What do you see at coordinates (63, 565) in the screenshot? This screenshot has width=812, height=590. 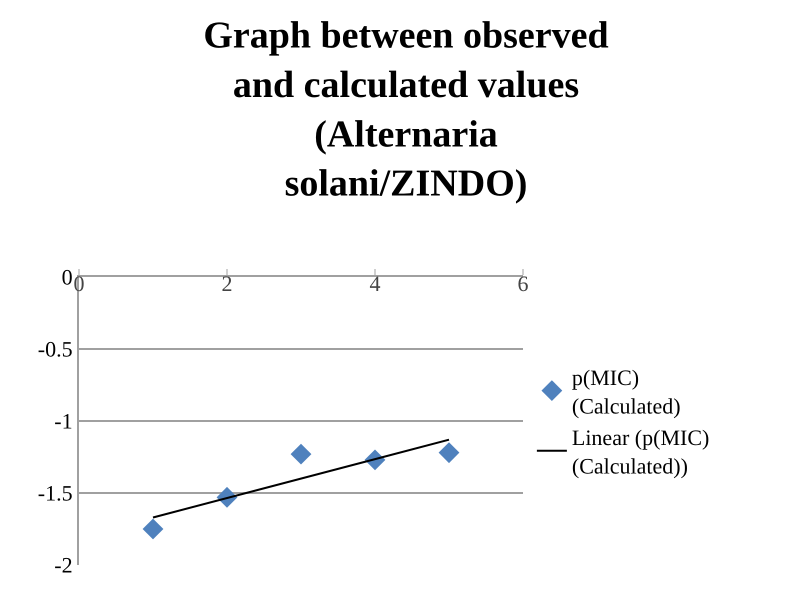 I see `y-tick-label: -2` at bounding box center [63, 565].